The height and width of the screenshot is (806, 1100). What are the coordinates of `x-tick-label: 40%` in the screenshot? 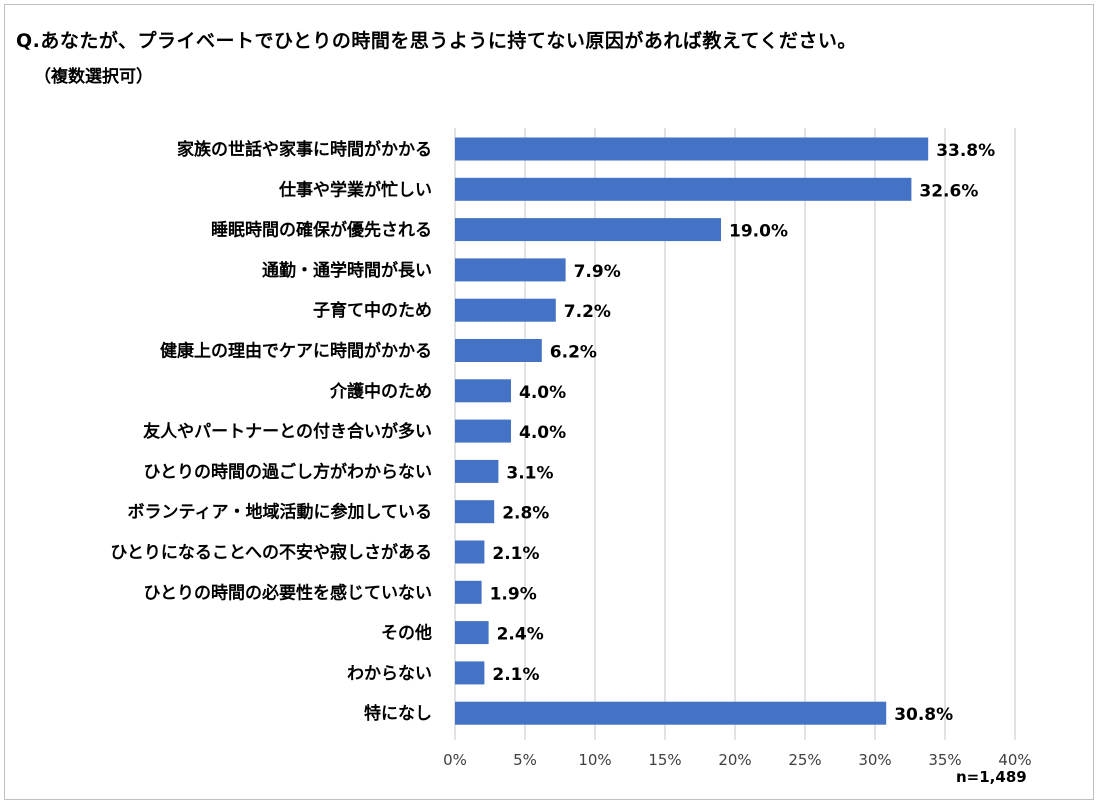 It's located at (1014, 760).